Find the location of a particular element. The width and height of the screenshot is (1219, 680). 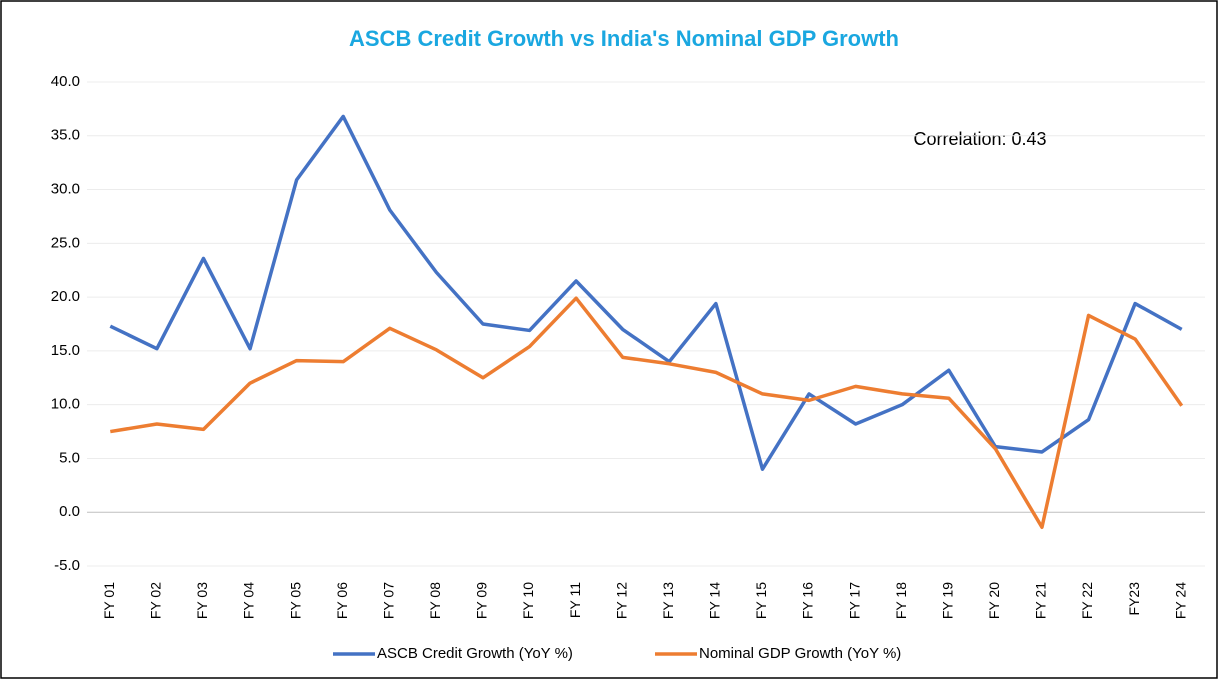

annotation: Correlation: 0.43 is located at coordinates (979, 139).